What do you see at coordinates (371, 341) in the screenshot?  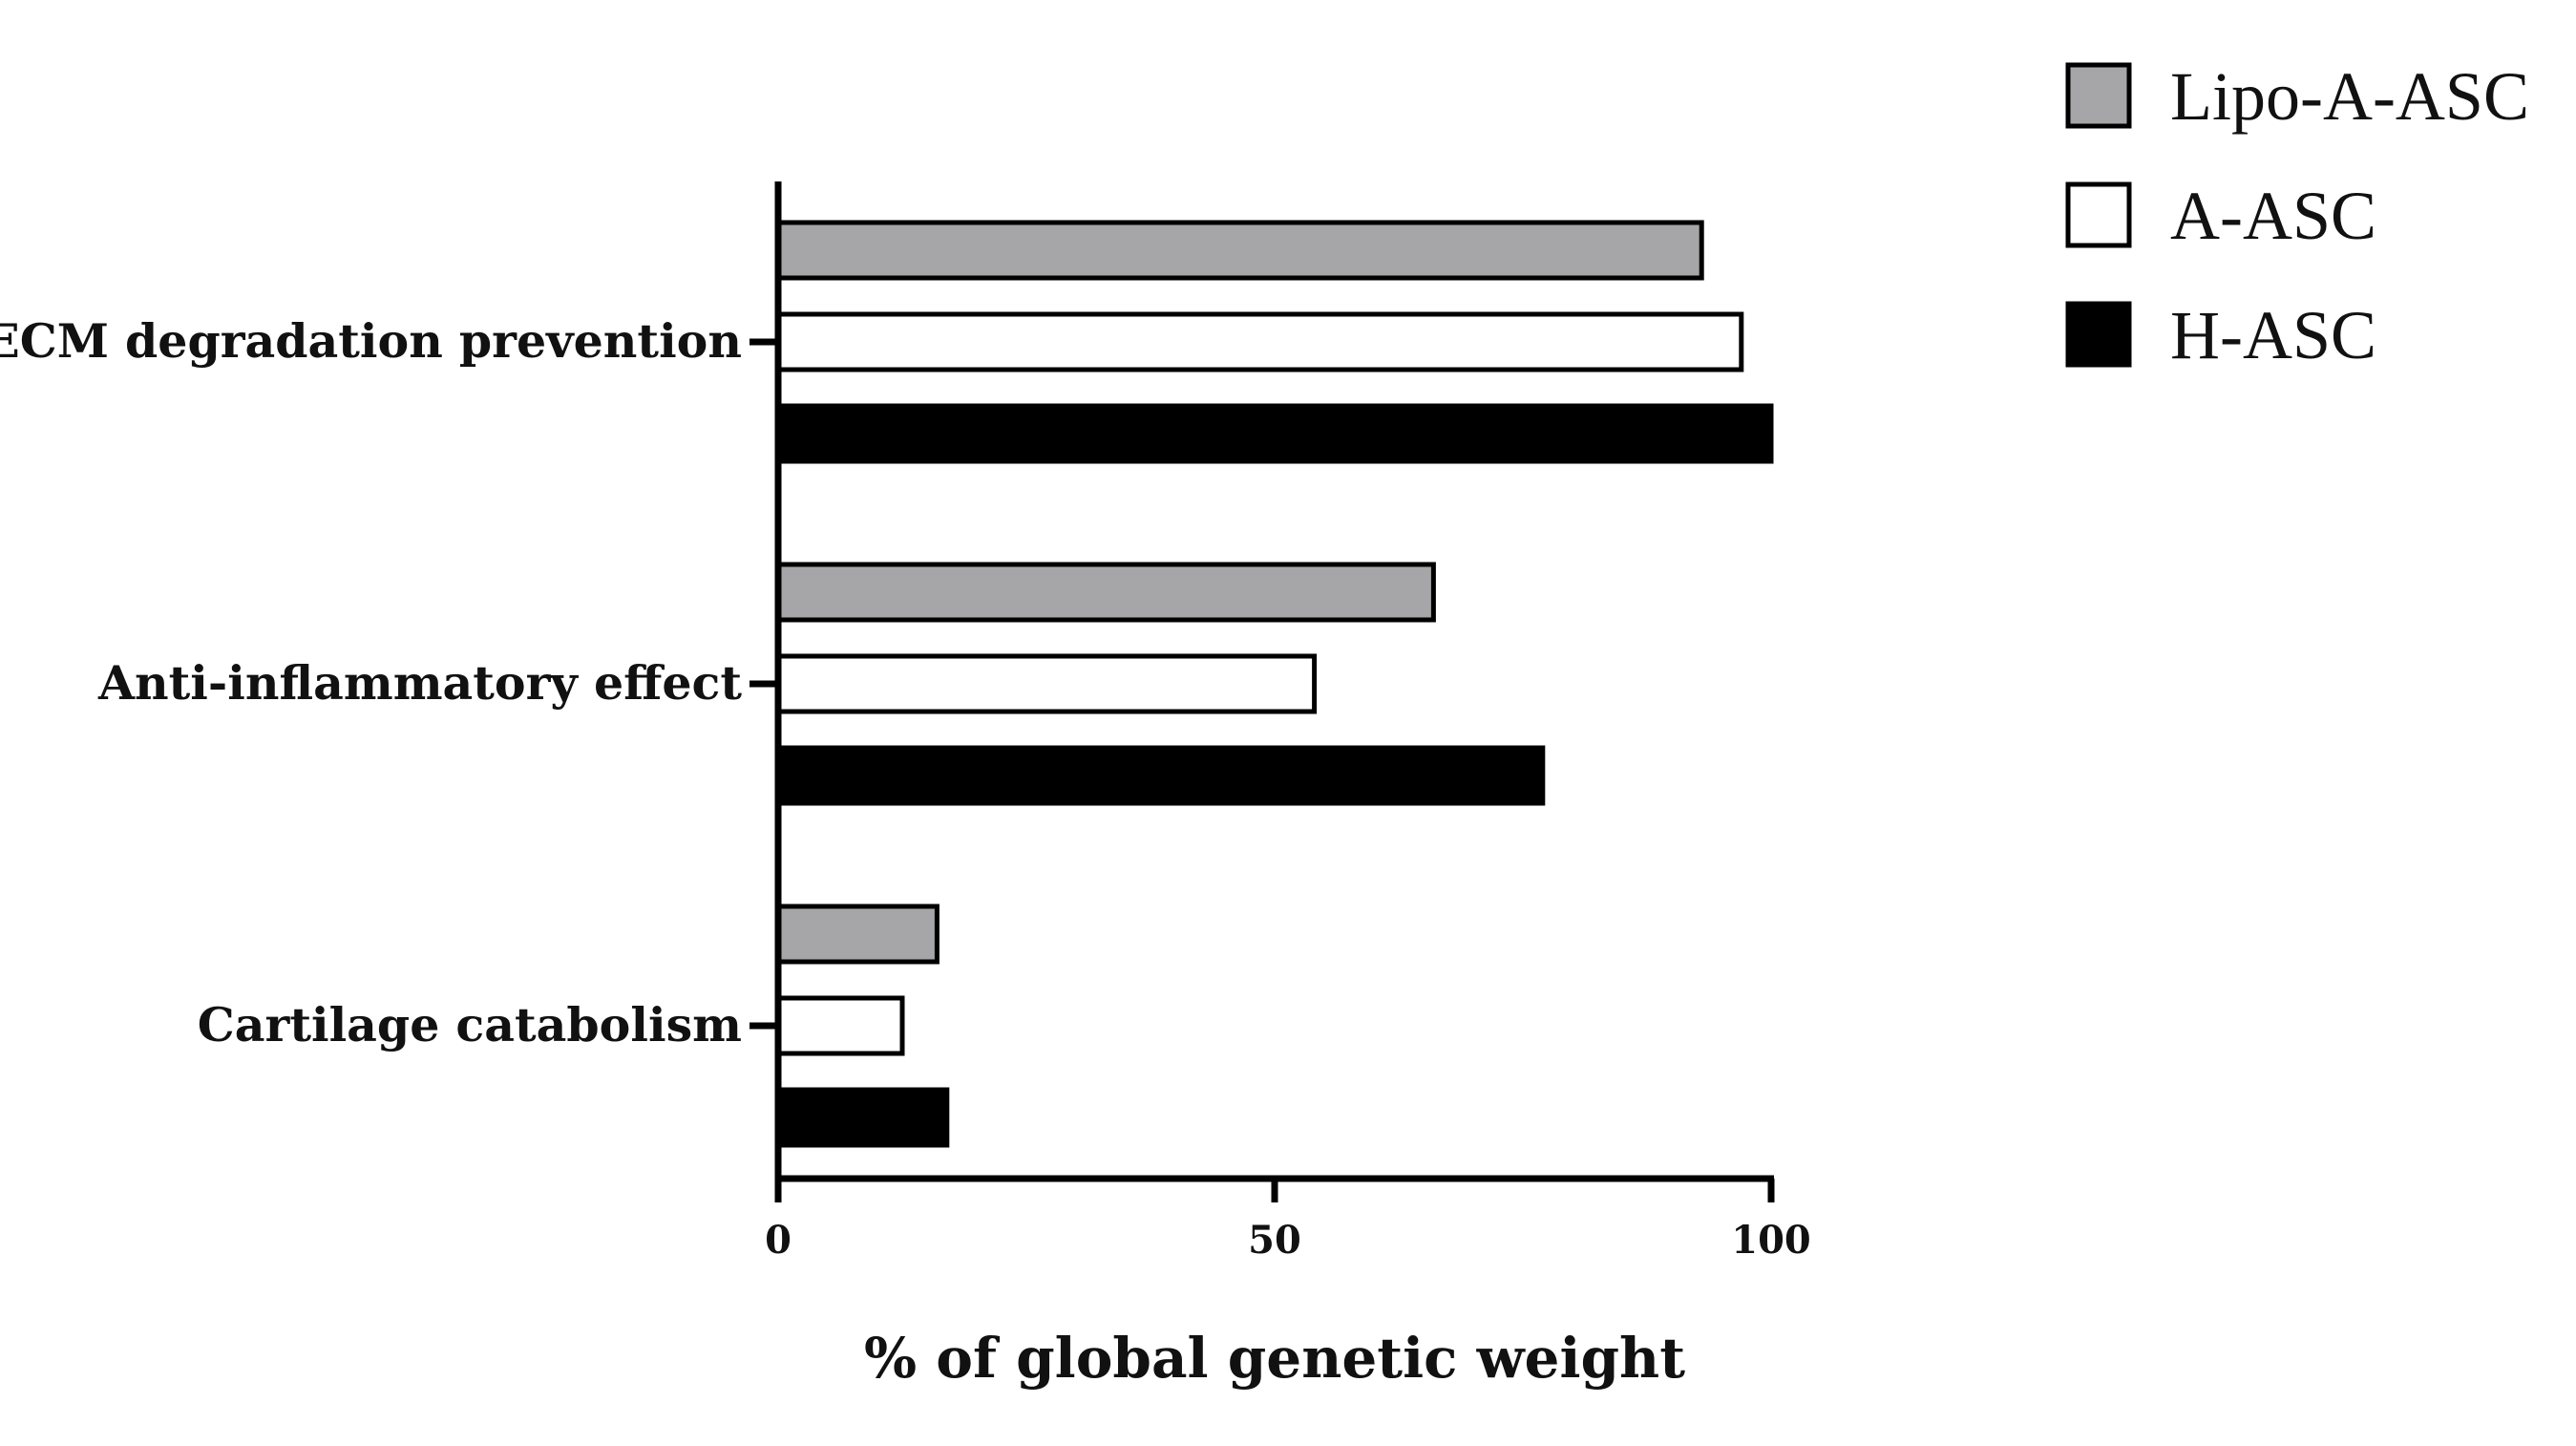 I see `category-label: ECM degradation prevention` at bounding box center [371, 341].